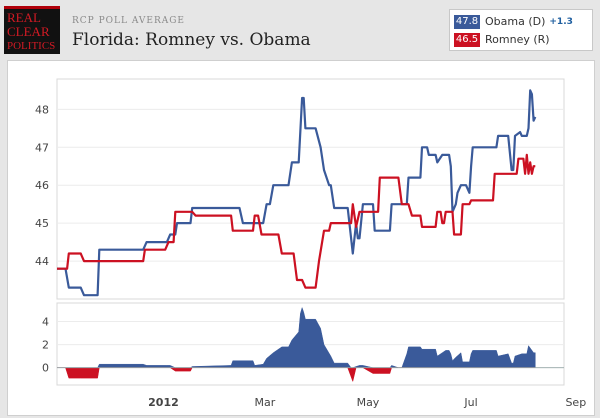 This screenshot has height=418, width=600. Describe the element at coordinates (42, 261) in the screenshot. I see `main-y-tick-44: 44` at that location.